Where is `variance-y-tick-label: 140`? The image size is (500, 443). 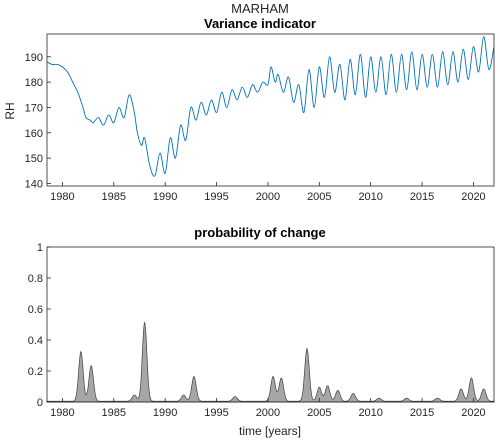 variance-y-tick-label: 140 is located at coordinates (34, 184).